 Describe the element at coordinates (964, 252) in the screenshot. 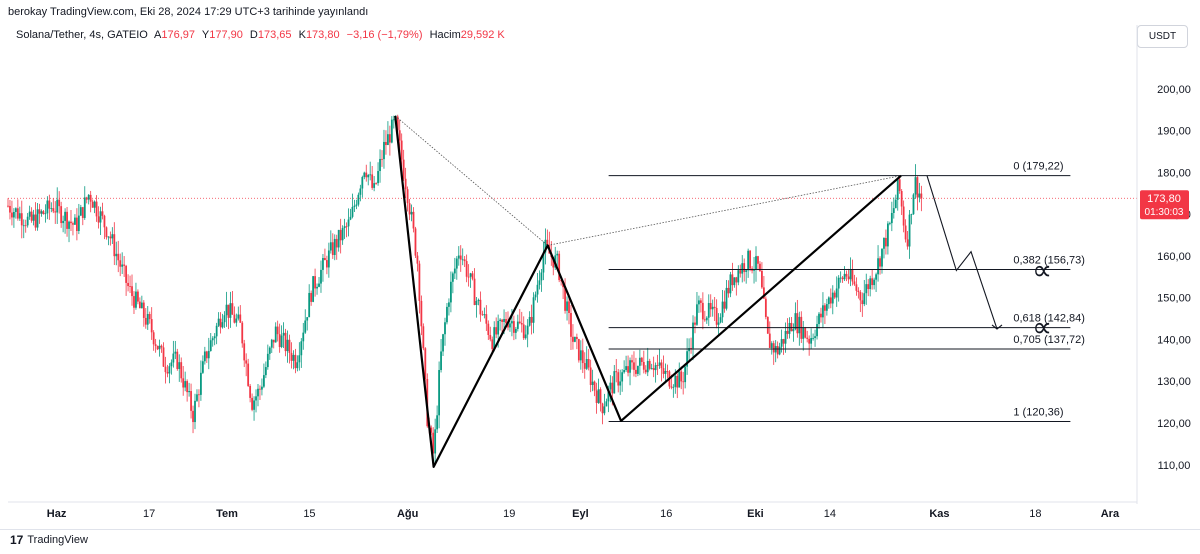

I see `projection-layer` at that location.